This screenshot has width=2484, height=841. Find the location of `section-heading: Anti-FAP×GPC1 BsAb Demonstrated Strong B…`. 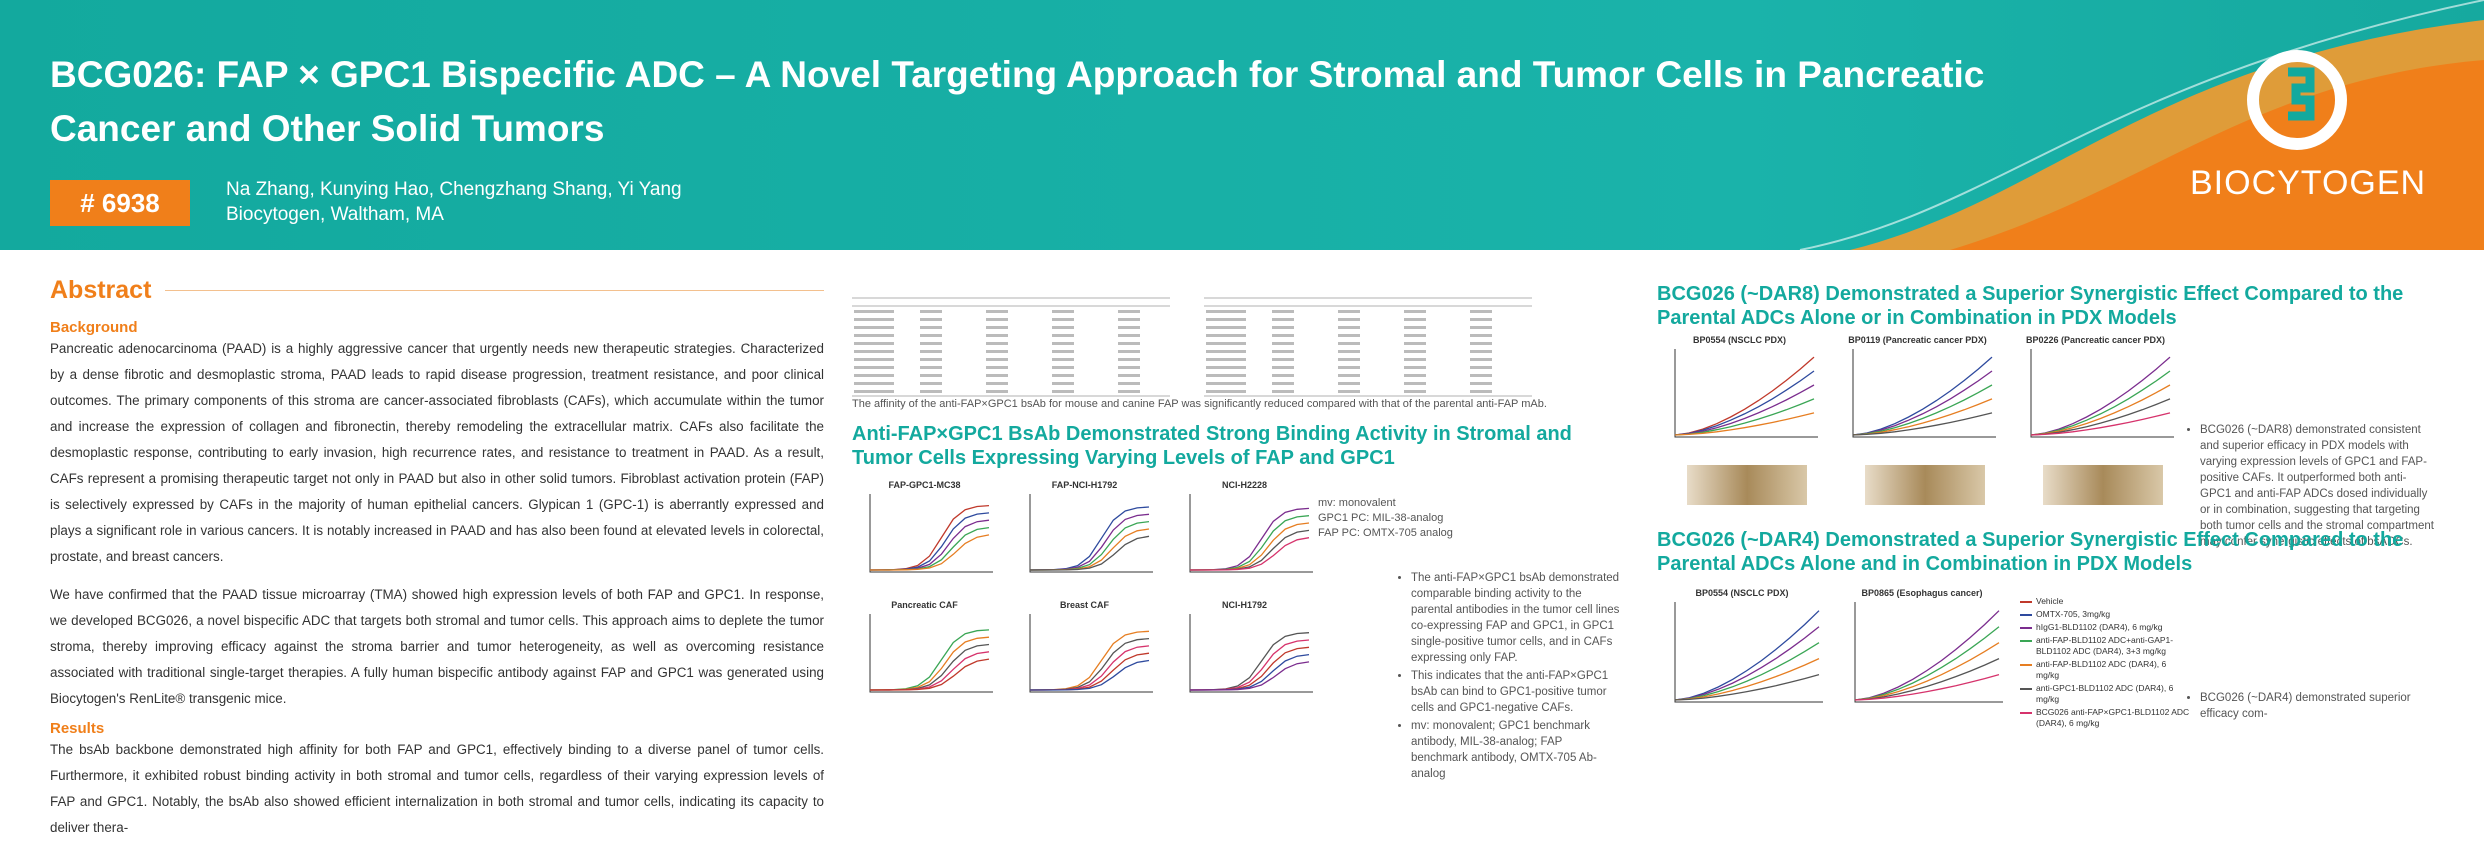

section-heading: Anti-FAP×GPC1 BsAb Demonstrated Strong B… is located at coordinates (1212, 446).